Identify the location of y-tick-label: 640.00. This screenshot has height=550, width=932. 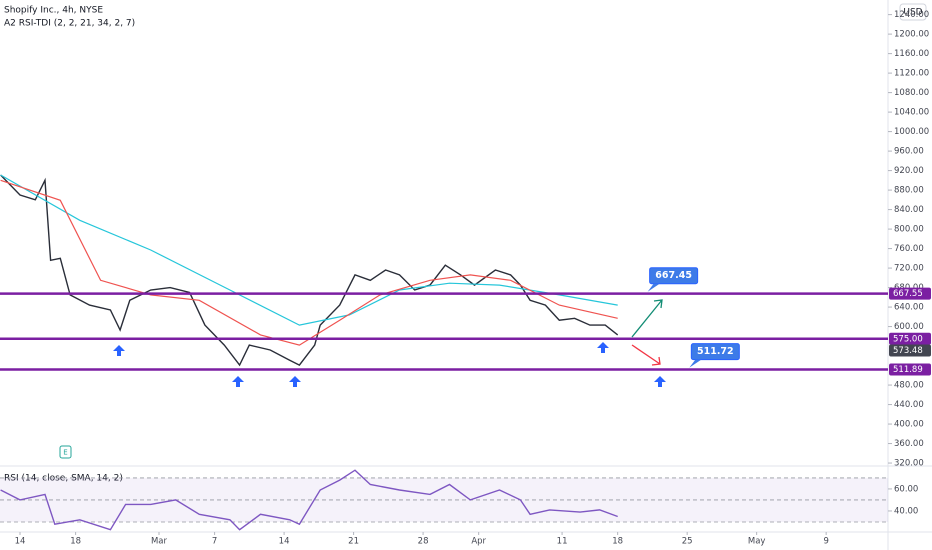
(909, 308).